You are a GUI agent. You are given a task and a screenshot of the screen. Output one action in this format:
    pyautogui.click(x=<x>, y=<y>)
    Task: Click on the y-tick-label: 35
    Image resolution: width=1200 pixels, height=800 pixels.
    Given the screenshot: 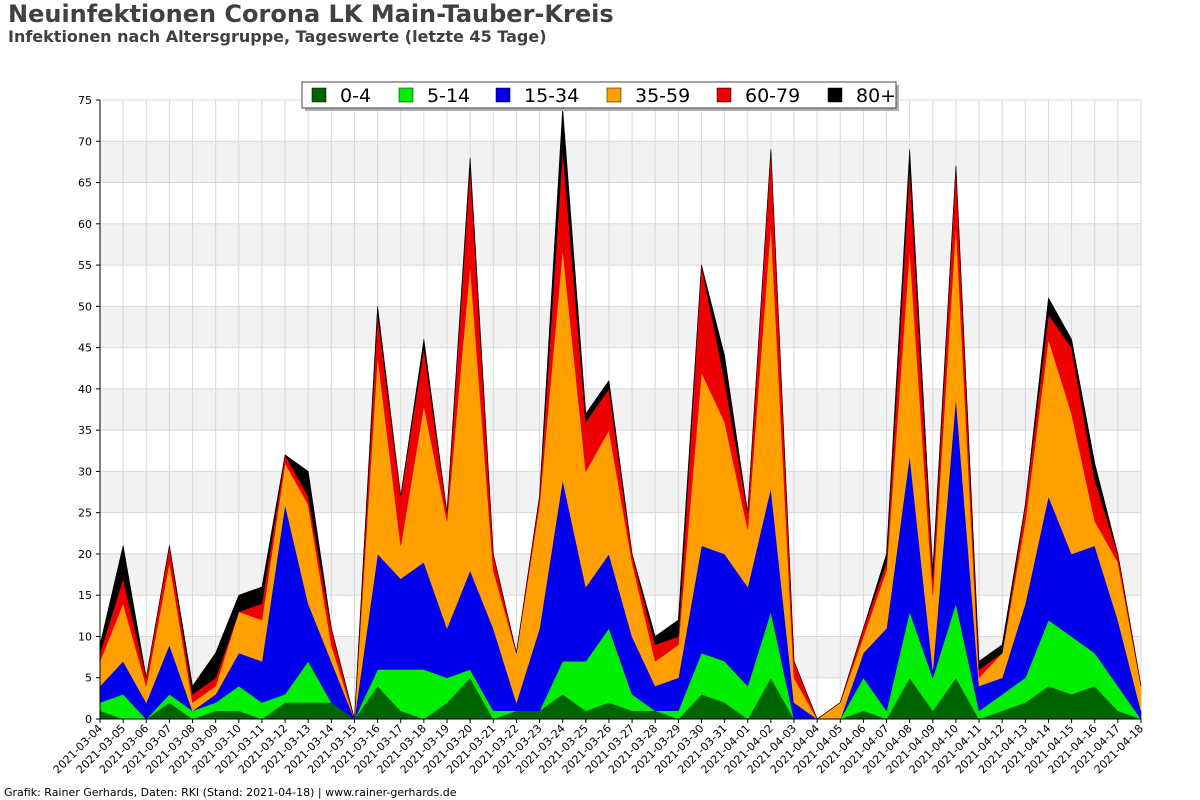 What is the action you would take?
    pyautogui.click(x=85, y=430)
    